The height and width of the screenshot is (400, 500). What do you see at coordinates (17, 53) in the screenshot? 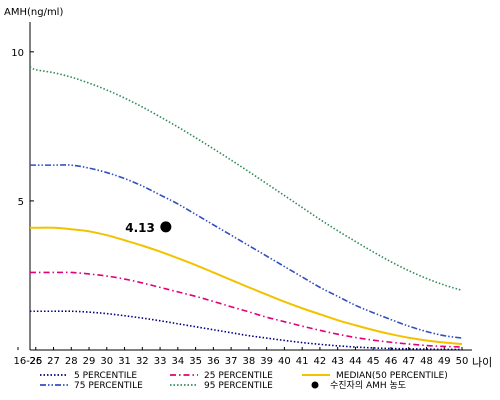
I see `y-tick-label: 10` at bounding box center [17, 53].